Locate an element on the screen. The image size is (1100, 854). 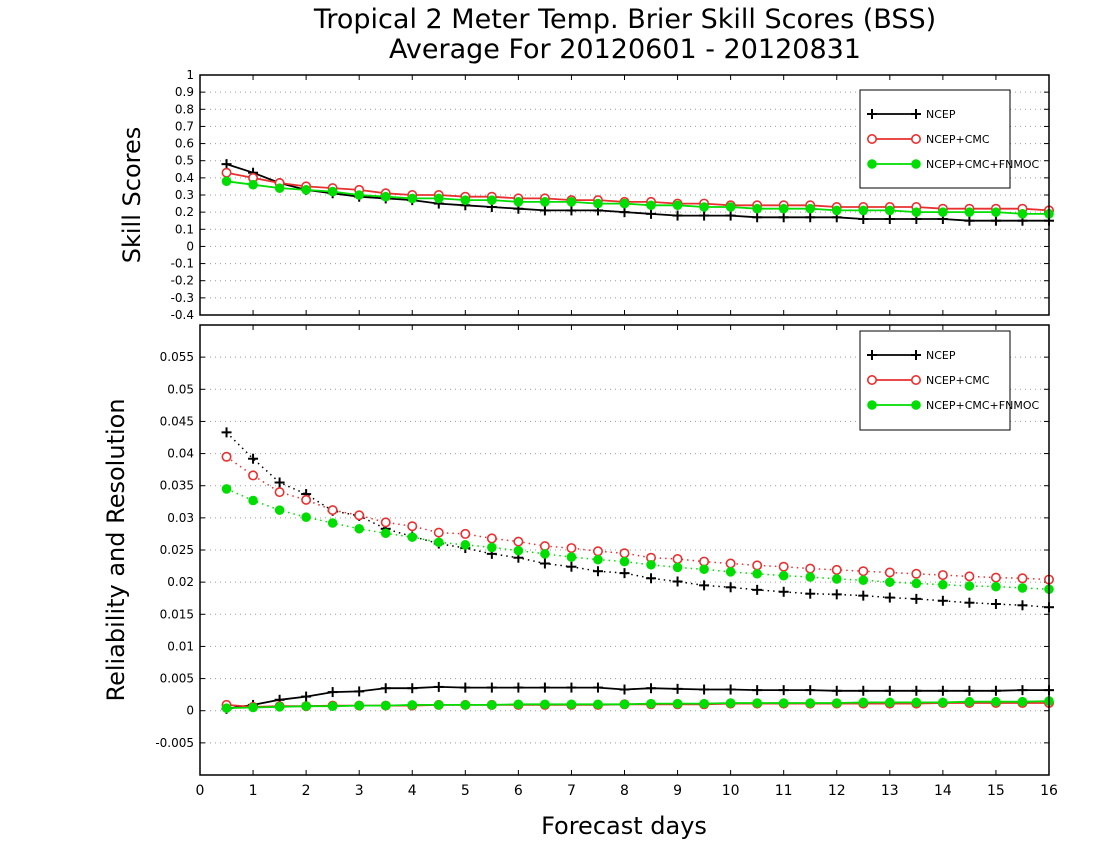
y-tick-label: -0.3 is located at coordinates (182, 298).